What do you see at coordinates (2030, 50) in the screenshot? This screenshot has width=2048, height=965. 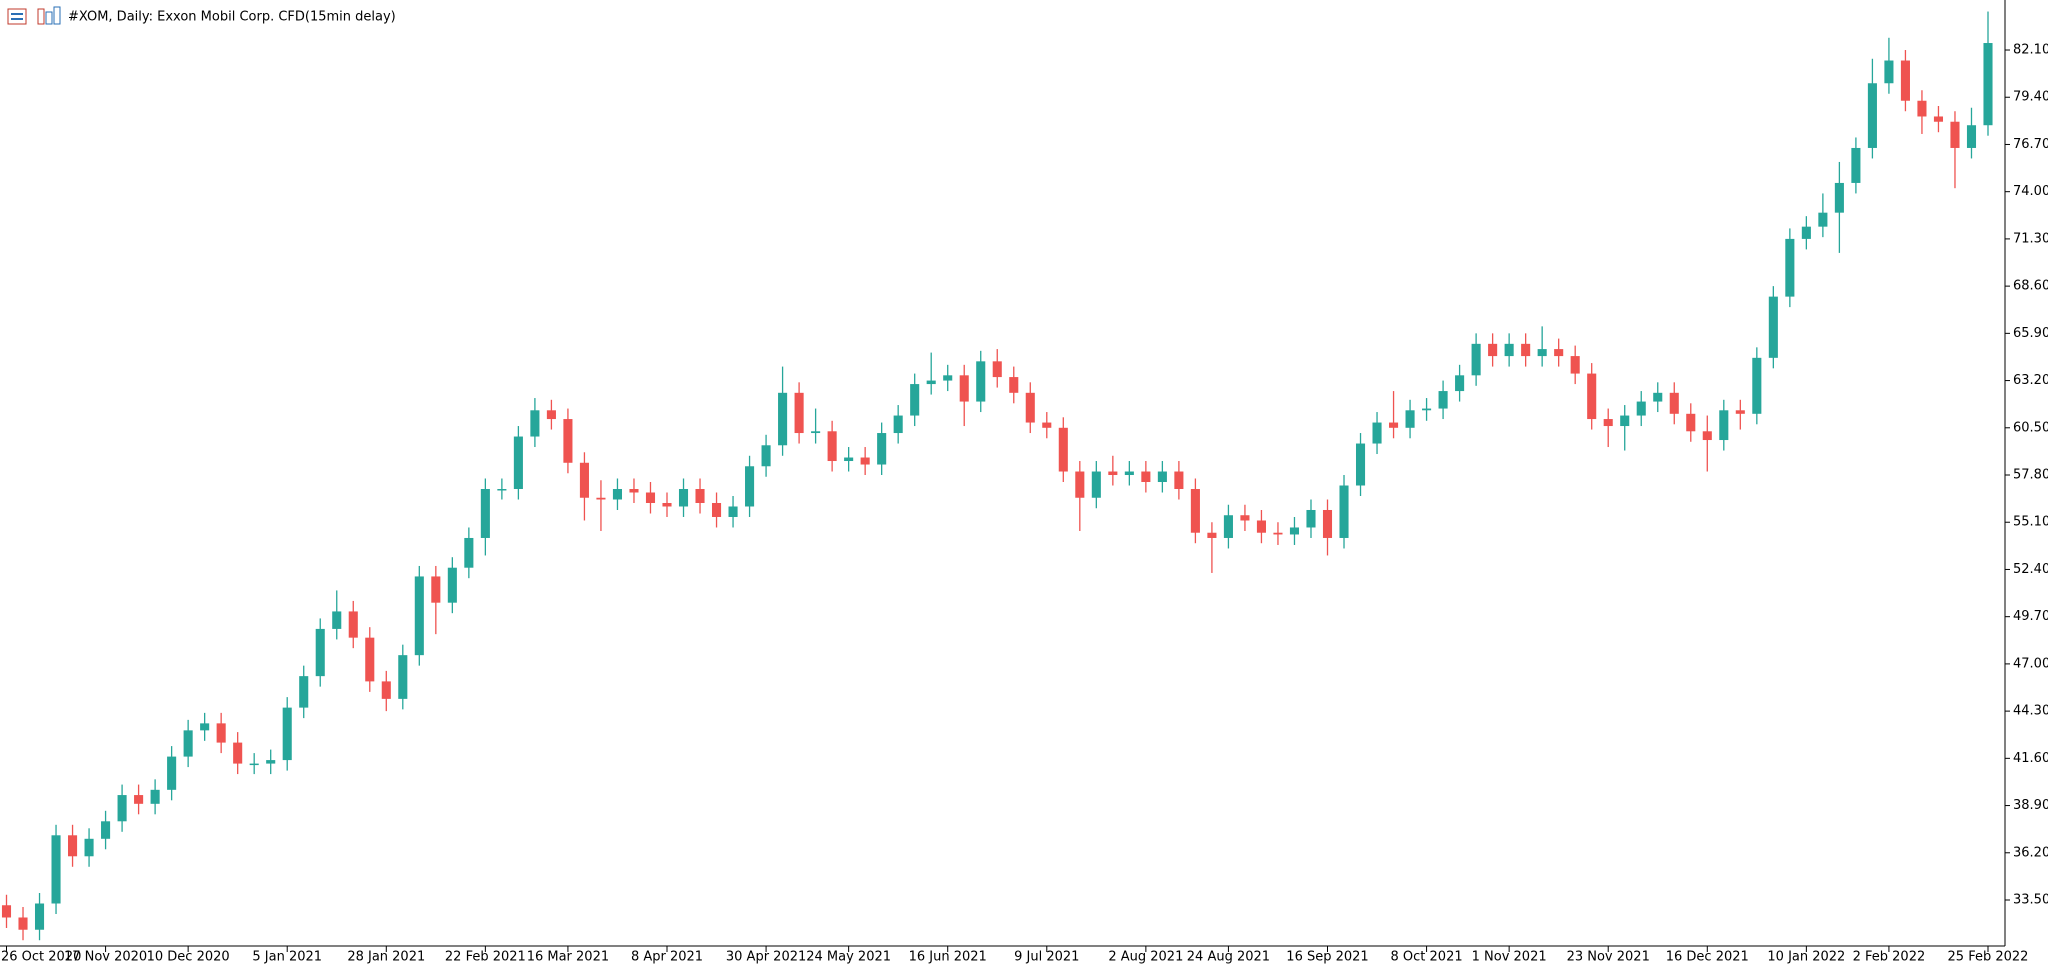 I see `y-tick-label: 82.10` at bounding box center [2030, 50].